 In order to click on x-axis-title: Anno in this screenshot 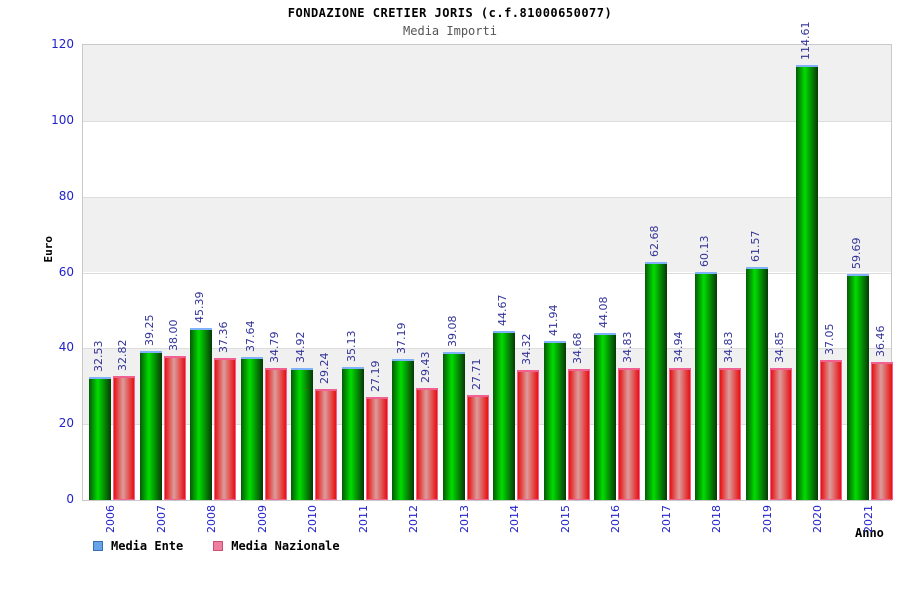, I will do `click(869, 533)`.